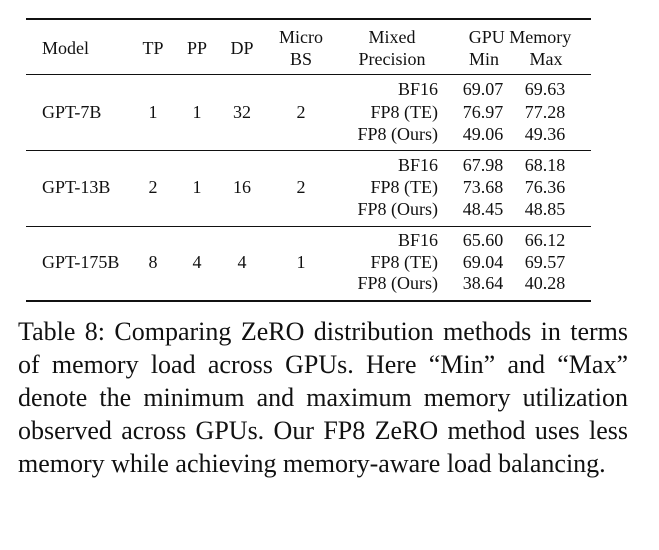 This screenshot has width=659, height=550. I want to click on header-rule, so click(308, 74).